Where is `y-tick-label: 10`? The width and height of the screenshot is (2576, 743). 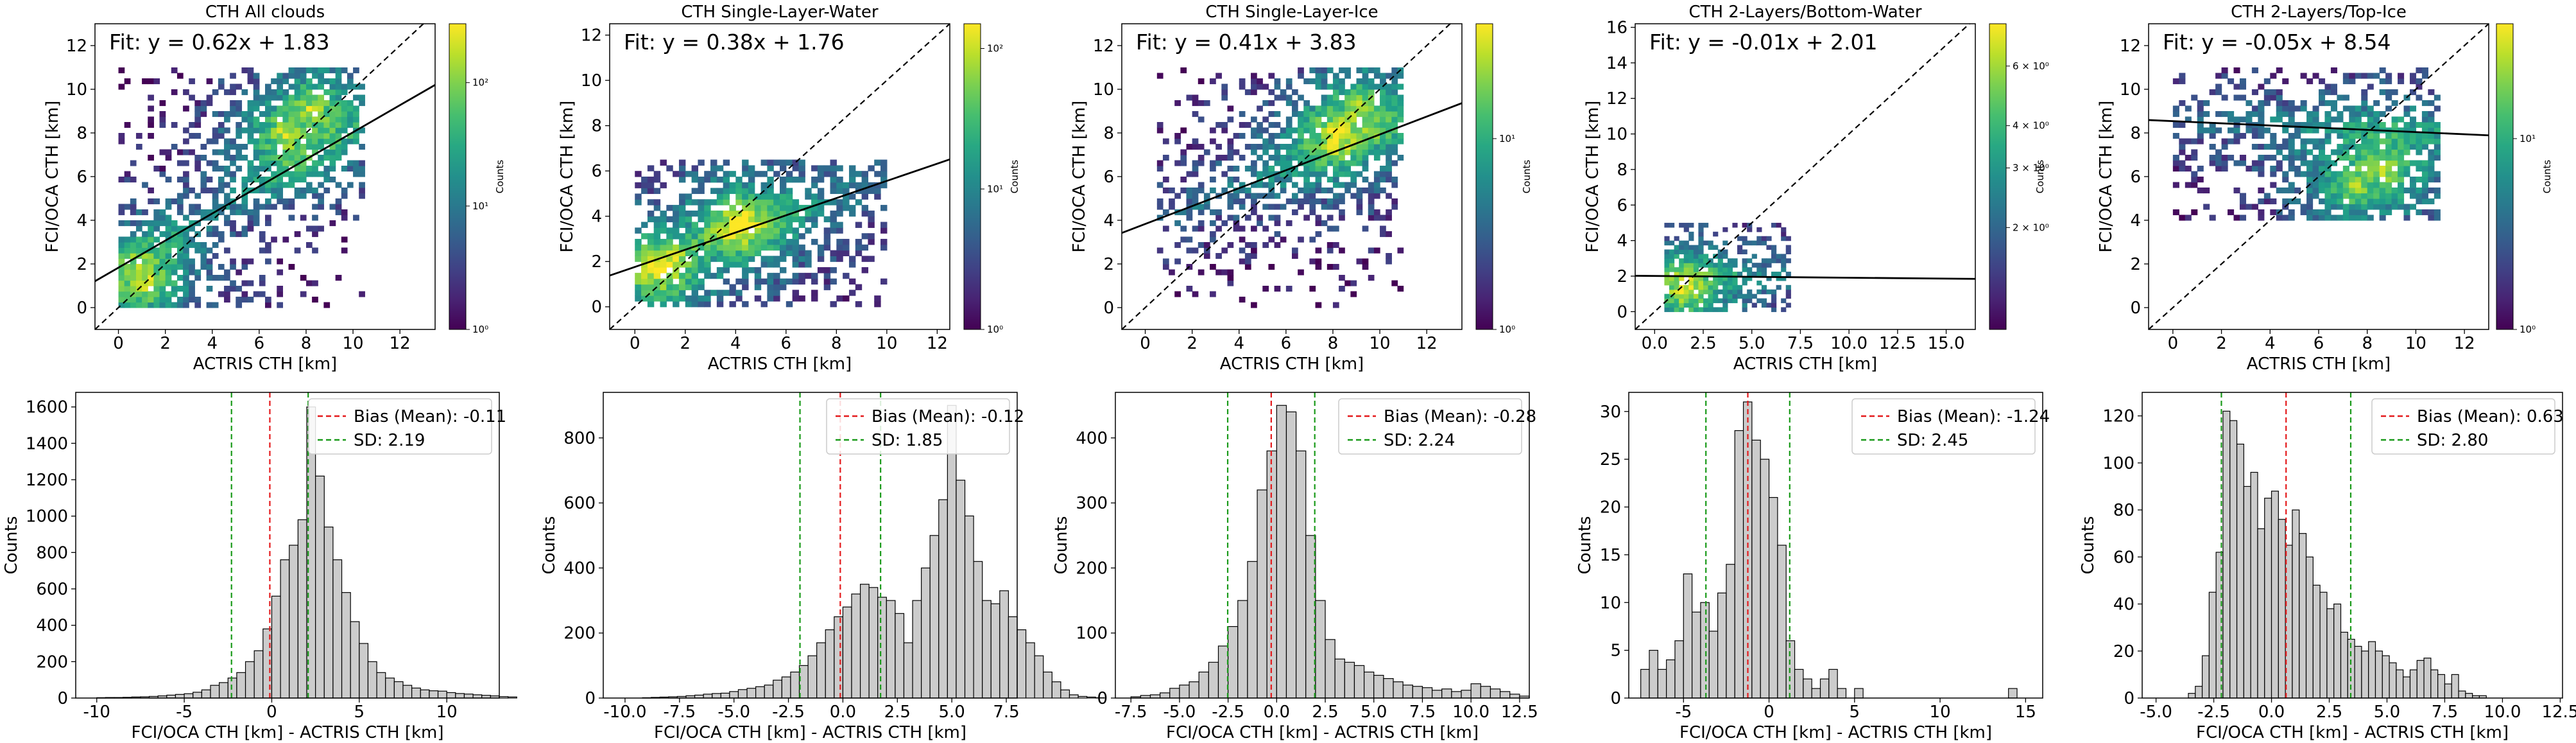 y-tick-label: 10 is located at coordinates (1616, 134).